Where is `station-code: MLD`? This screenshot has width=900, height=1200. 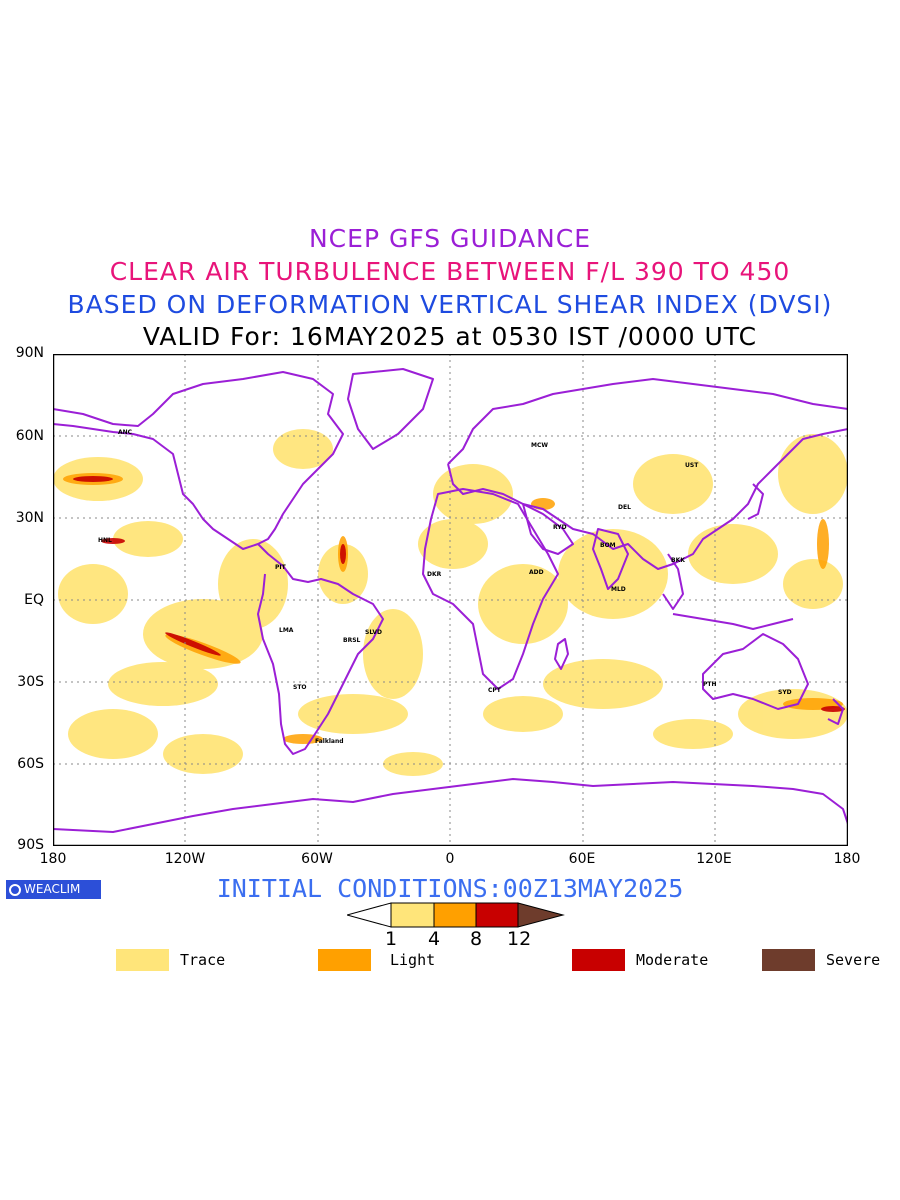
station-code: MLD is located at coordinates (618, 589).